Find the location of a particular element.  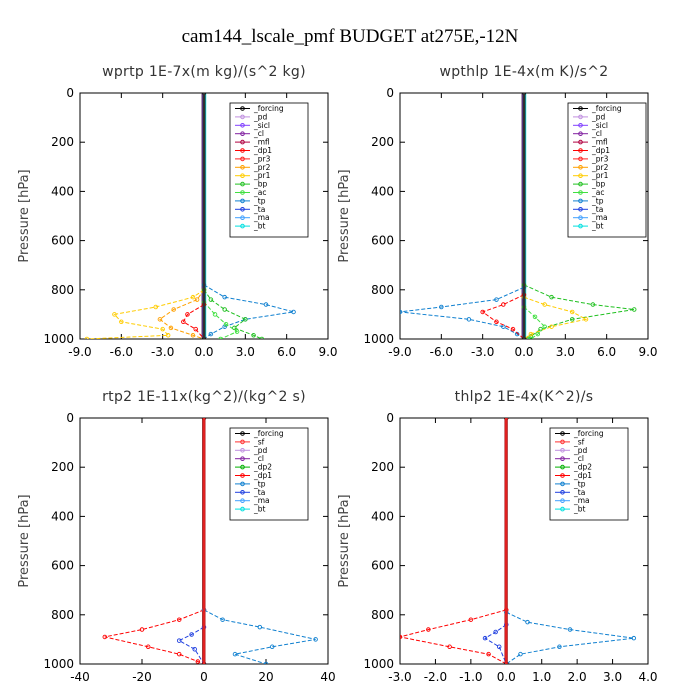

panel-title: thlp2 1E-4x(K^2)/s is located at coordinates (524, 397).